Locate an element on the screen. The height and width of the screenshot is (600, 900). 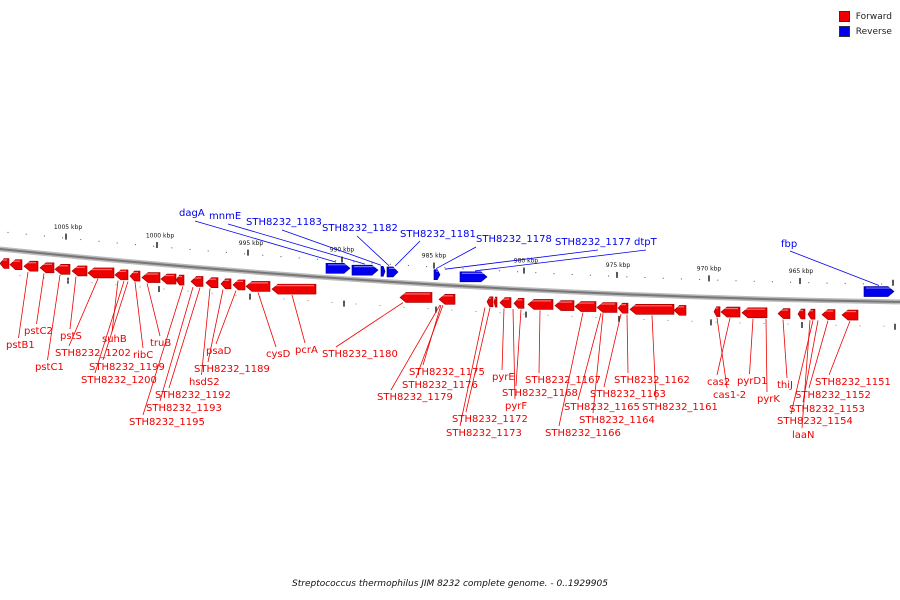
gene-label: cas2 is located at coordinates (718, 382).